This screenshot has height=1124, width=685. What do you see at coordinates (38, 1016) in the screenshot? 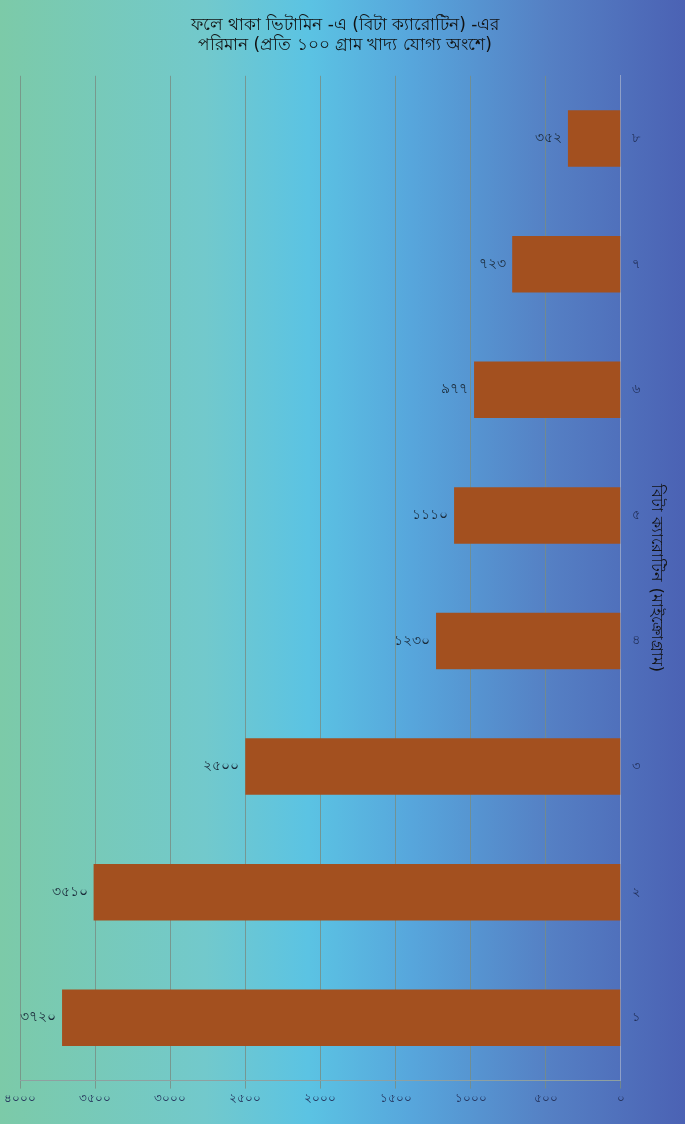
I see `data-label: ৩৭২০` at bounding box center [38, 1016].